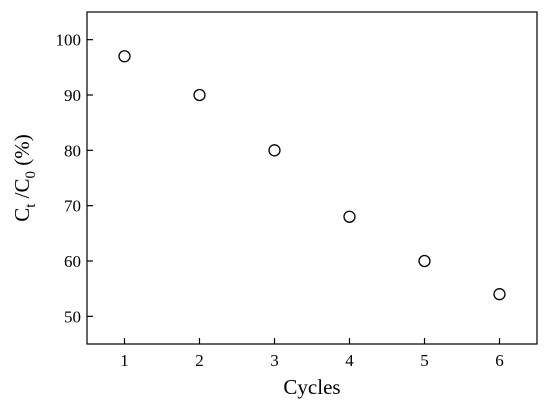 The image size is (550, 407). Describe the element at coordinates (31, 205) in the screenshot. I see `y-axis-title-subscript: t` at that location.